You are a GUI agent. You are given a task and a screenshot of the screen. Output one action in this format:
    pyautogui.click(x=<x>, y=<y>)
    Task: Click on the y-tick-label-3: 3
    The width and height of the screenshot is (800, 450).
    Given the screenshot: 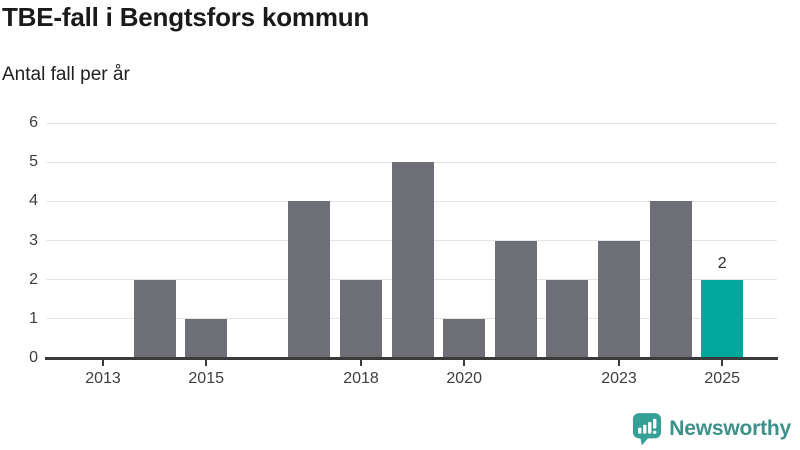 What is the action you would take?
    pyautogui.click(x=33, y=240)
    